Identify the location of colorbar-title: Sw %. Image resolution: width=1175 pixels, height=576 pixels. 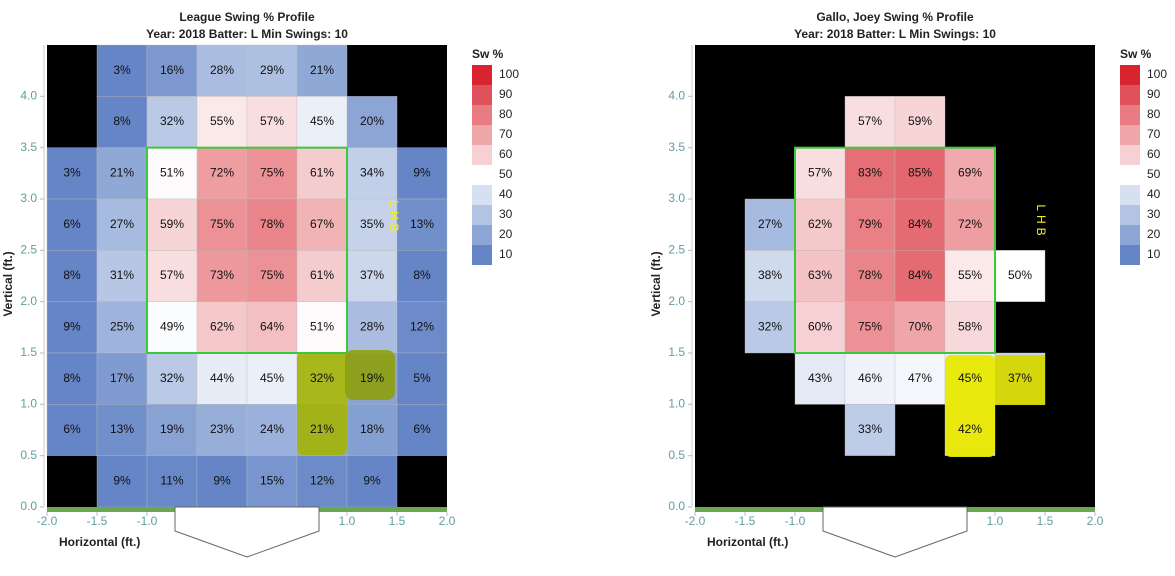
(1136, 54).